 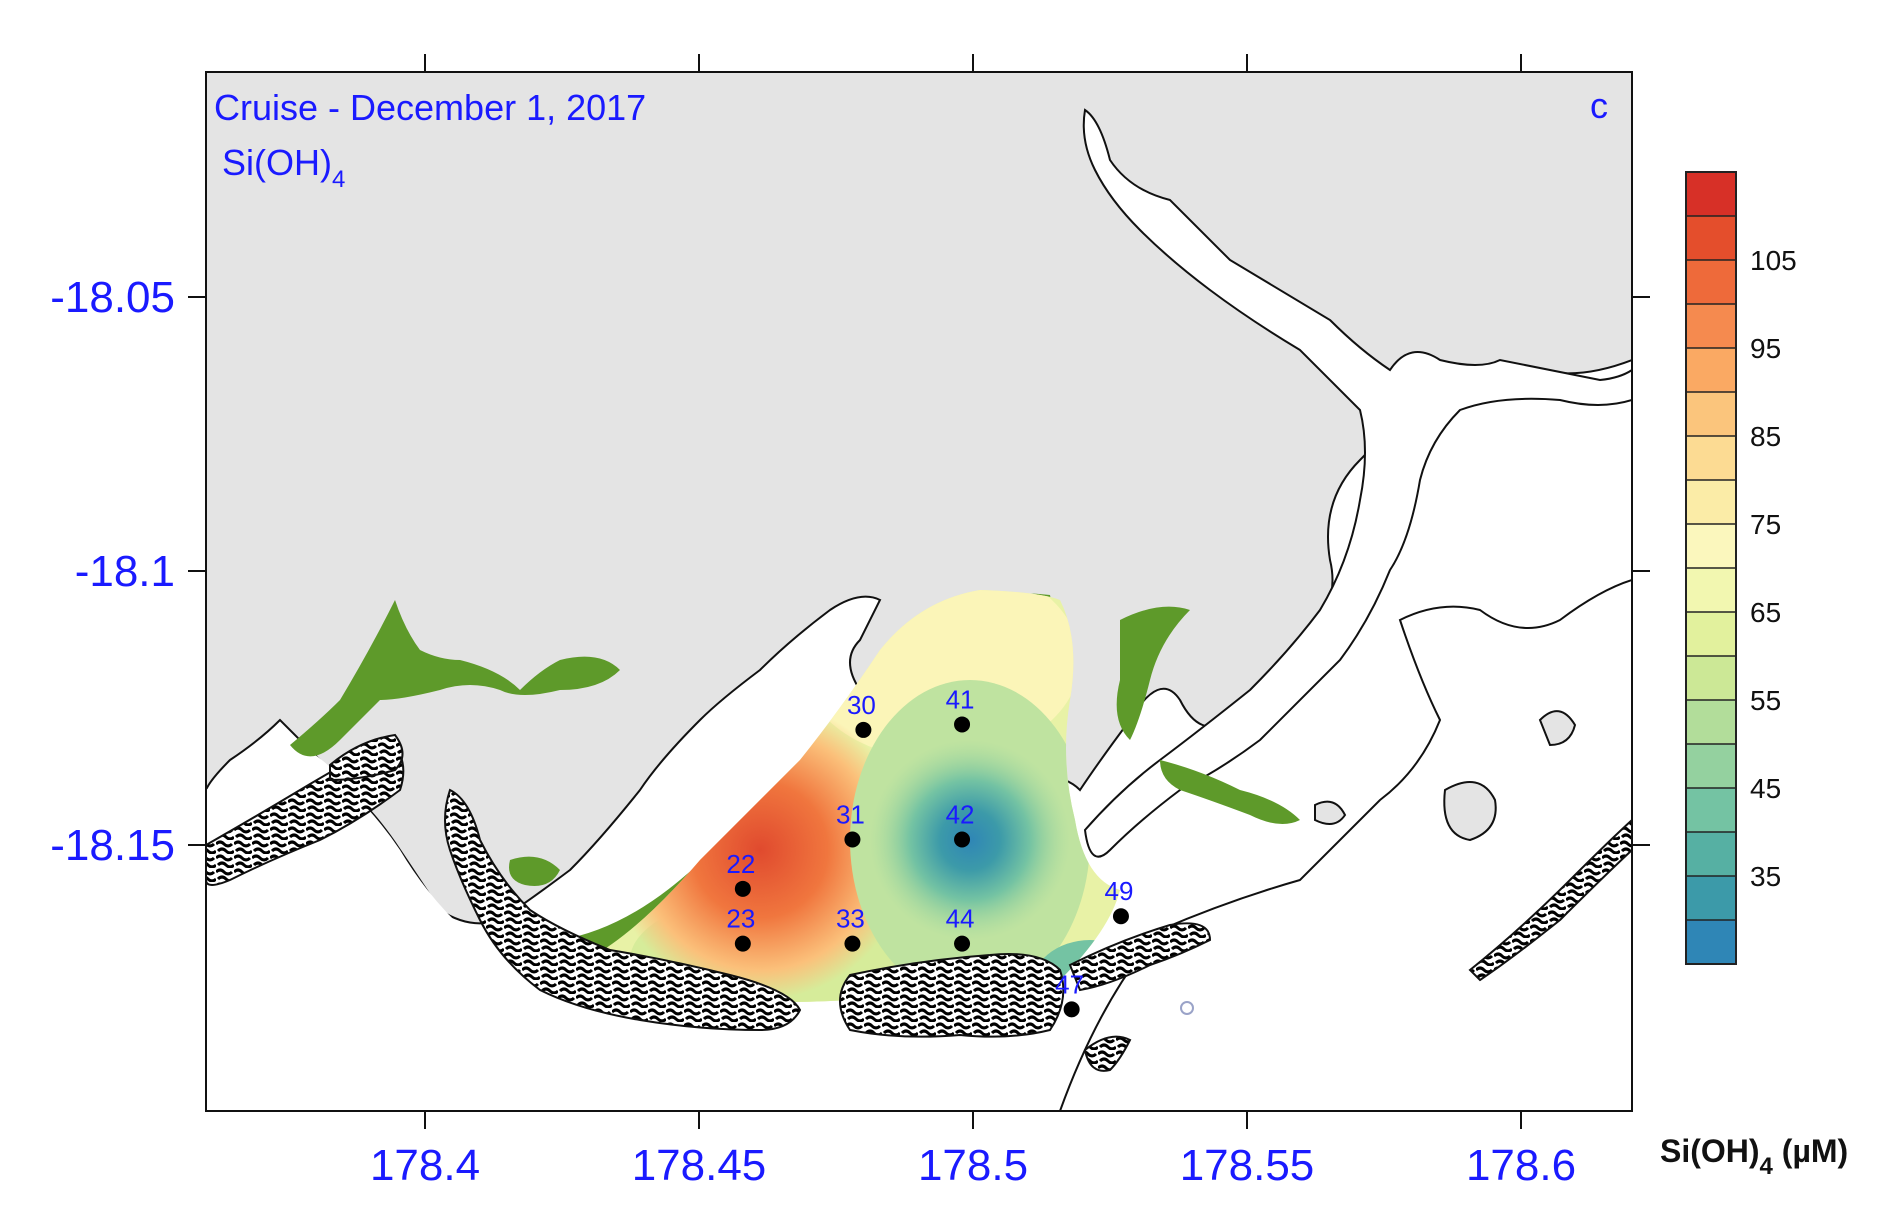 What do you see at coordinates (850, 919) in the screenshot?
I see `station-label: 33` at bounding box center [850, 919].